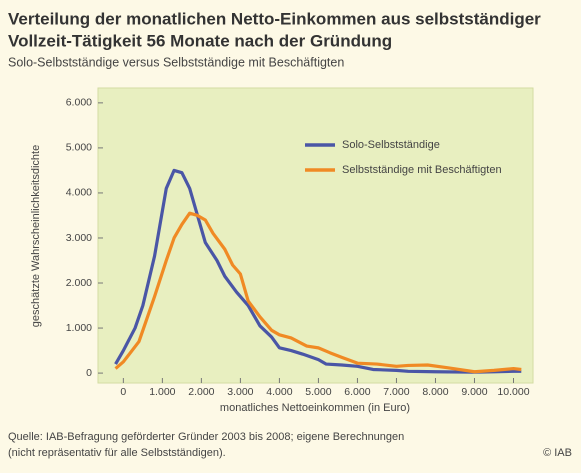 The height and width of the screenshot is (473, 581). Describe the element at coordinates (557, 453) in the screenshot. I see `copyright: © IAB` at that location.